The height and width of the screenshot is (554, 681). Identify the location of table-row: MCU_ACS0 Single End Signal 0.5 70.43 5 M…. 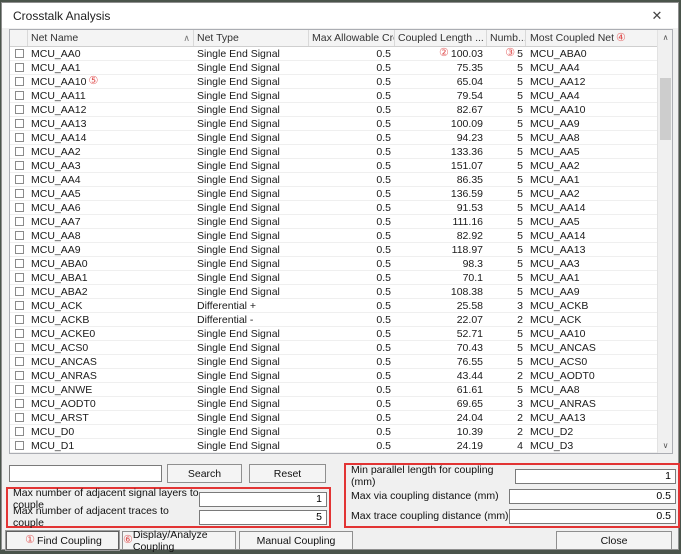
(333, 348).